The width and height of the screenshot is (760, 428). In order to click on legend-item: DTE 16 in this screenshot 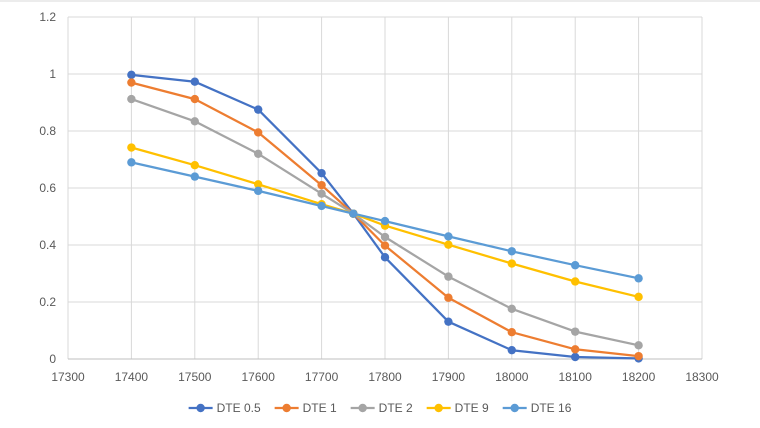, I will do `click(537, 408)`.